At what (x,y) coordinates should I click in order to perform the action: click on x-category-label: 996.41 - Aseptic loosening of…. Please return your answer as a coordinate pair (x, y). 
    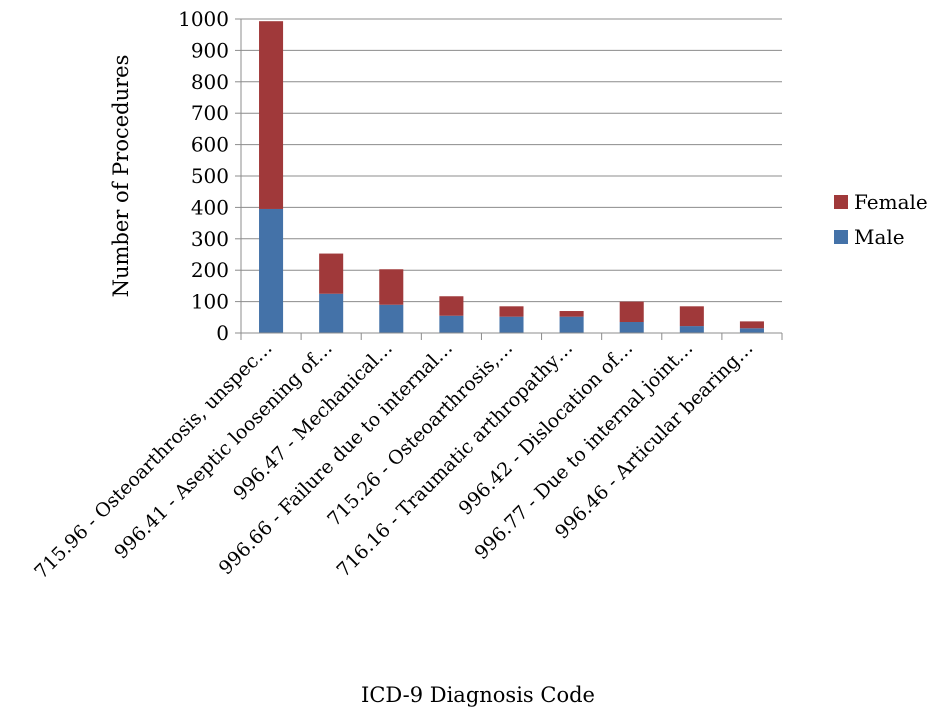
    Looking at the image, I should click on (223, 450).